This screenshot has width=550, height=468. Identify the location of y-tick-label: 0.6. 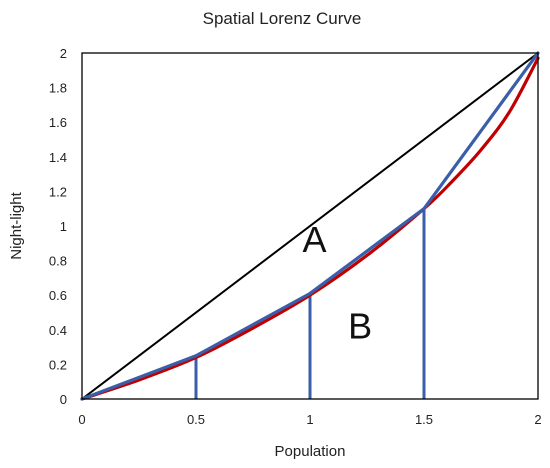
(58, 295).